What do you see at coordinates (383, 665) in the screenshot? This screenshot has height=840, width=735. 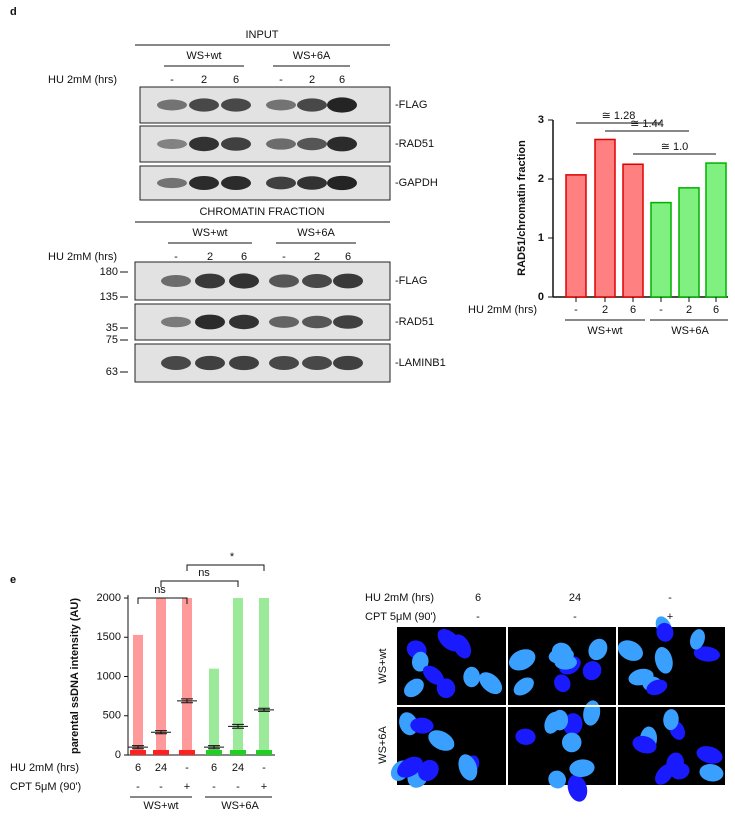 I see `row-label: WS+wt` at bounding box center [383, 665].